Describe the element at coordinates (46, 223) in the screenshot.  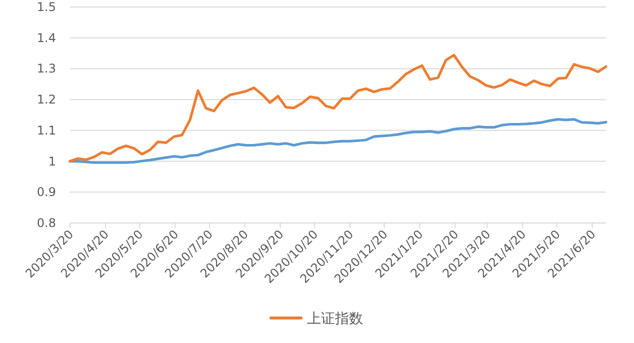
I see `y-tick-label: 0.8` at that location.